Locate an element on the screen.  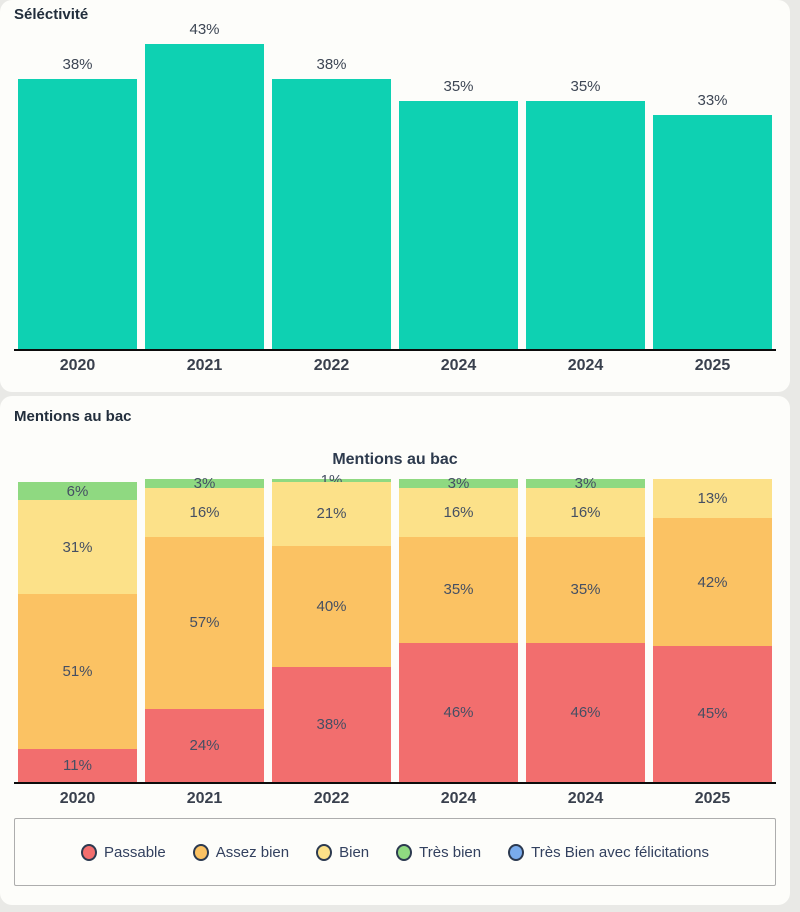
segment-assez-bien: 42% is located at coordinates (712, 582).